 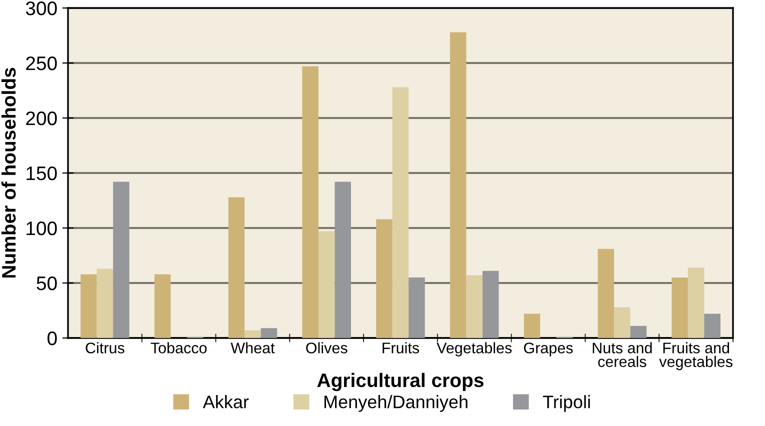 I want to click on x-tick-label: Fruits and vegetables, so click(x=695, y=356).